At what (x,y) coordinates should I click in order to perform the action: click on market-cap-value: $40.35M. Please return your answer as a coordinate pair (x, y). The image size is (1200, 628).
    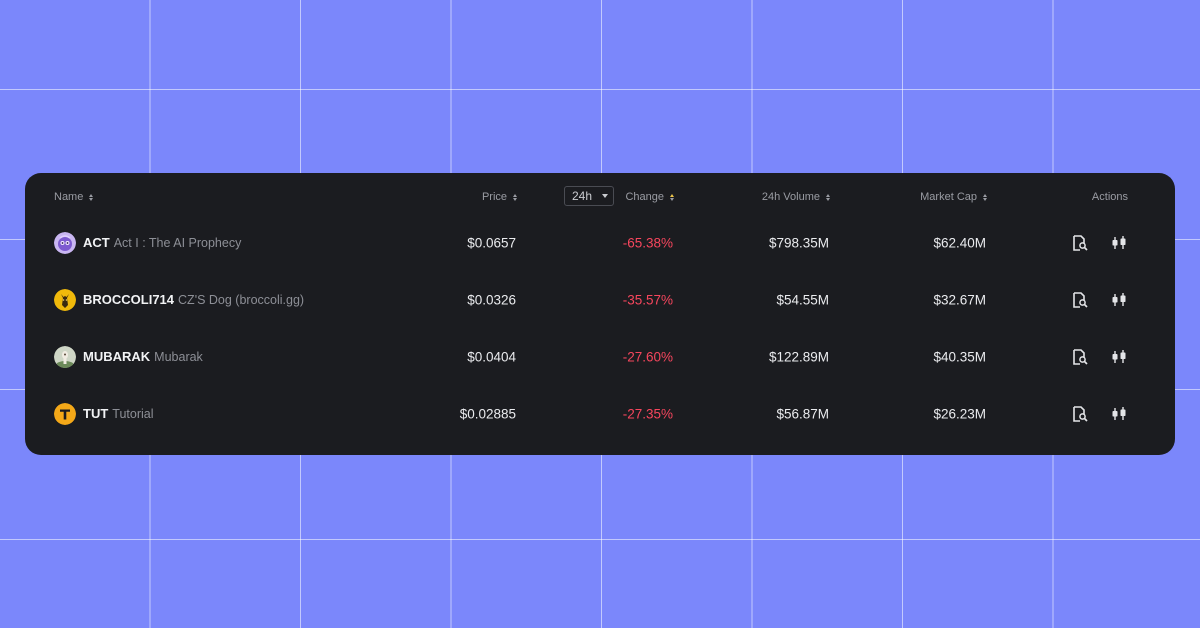
    Looking at the image, I should click on (959, 356).